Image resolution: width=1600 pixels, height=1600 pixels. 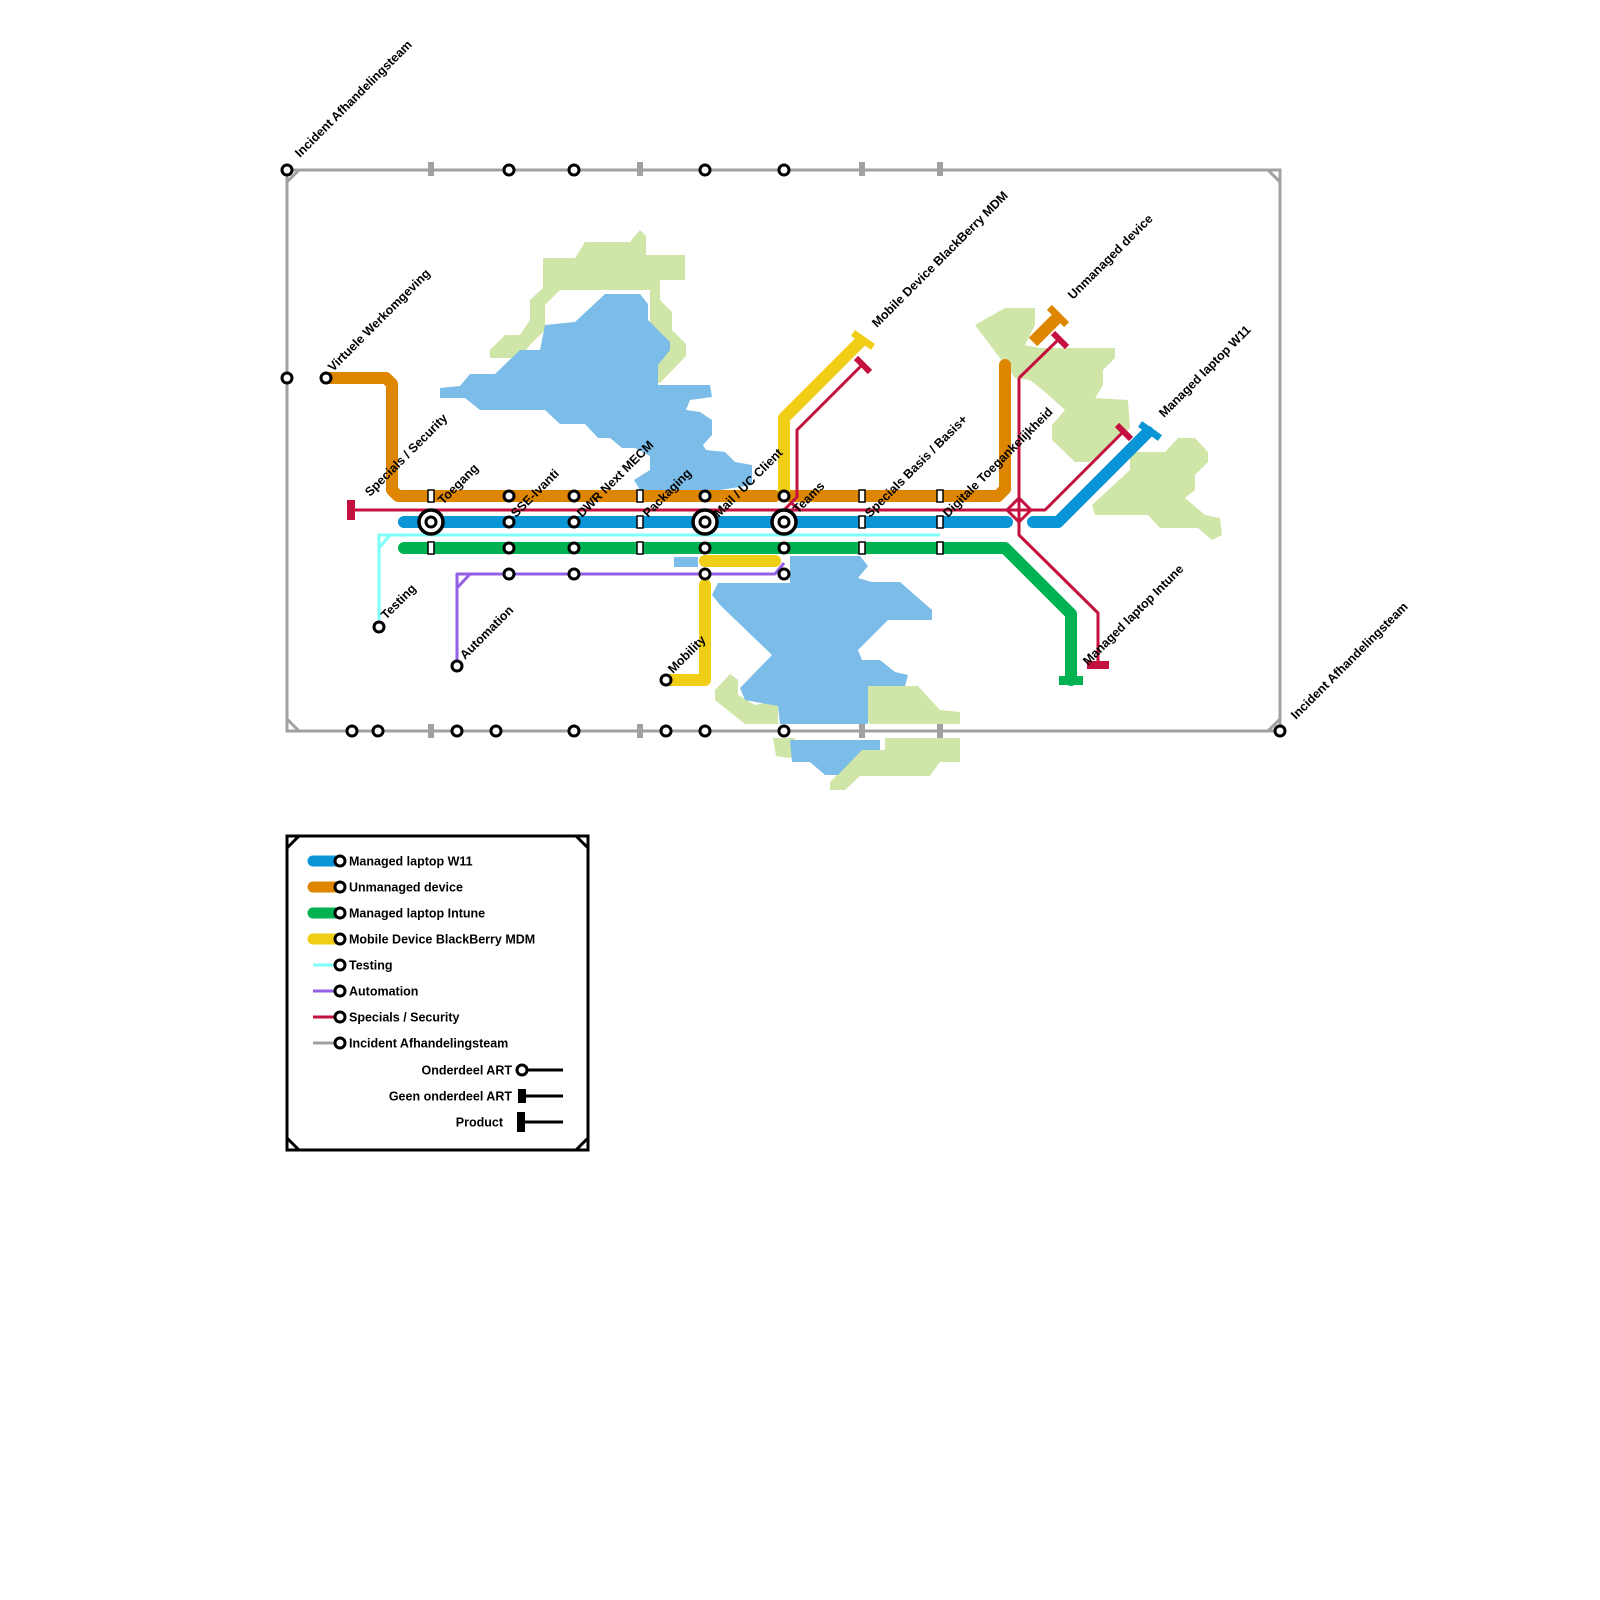 I want to click on line-testing, so click(x=658, y=576).